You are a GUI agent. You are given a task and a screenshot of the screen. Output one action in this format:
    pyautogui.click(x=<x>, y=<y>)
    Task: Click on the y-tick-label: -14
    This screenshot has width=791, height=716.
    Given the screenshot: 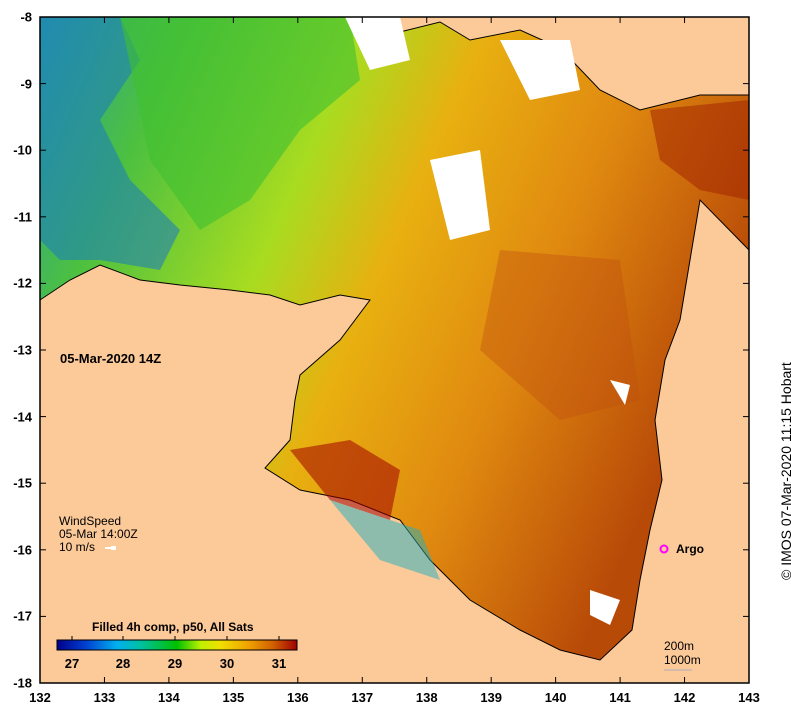 What is the action you would take?
    pyautogui.click(x=22, y=417)
    